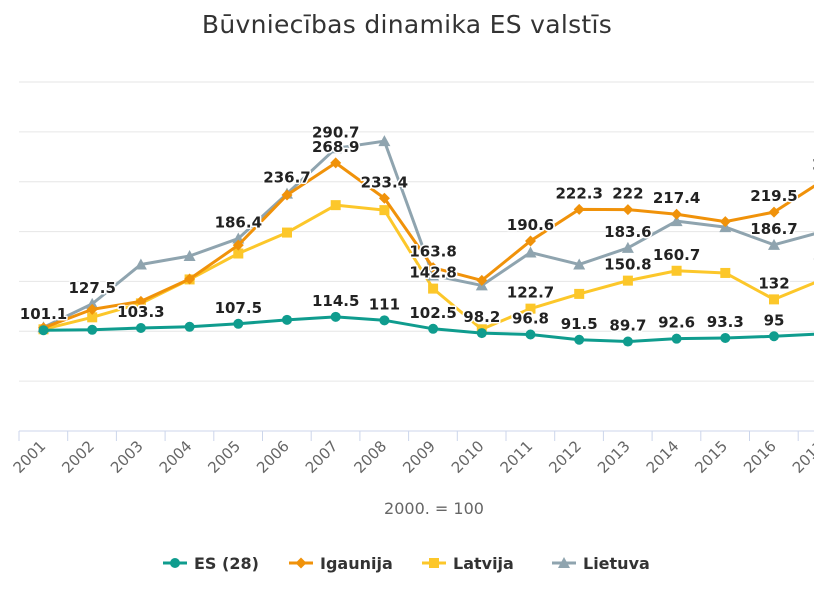 This screenshot has height=610, width=814. Describe the element at coordinates (483, 563) in the screenshot. I see `legend-label: Latvija` at that location.